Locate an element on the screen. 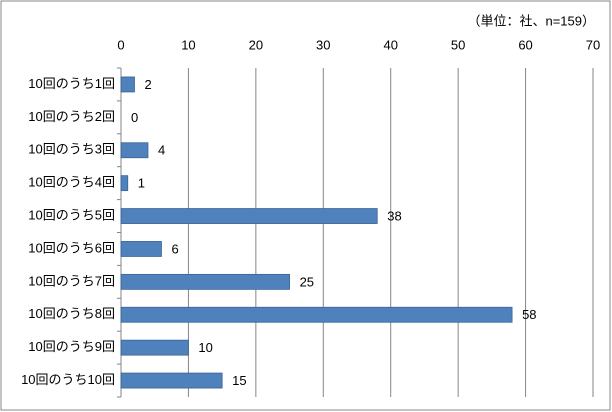 The width and height of the screenshot is (612, 412). x-tick-label: 20 is located at coordinates (256, 44).